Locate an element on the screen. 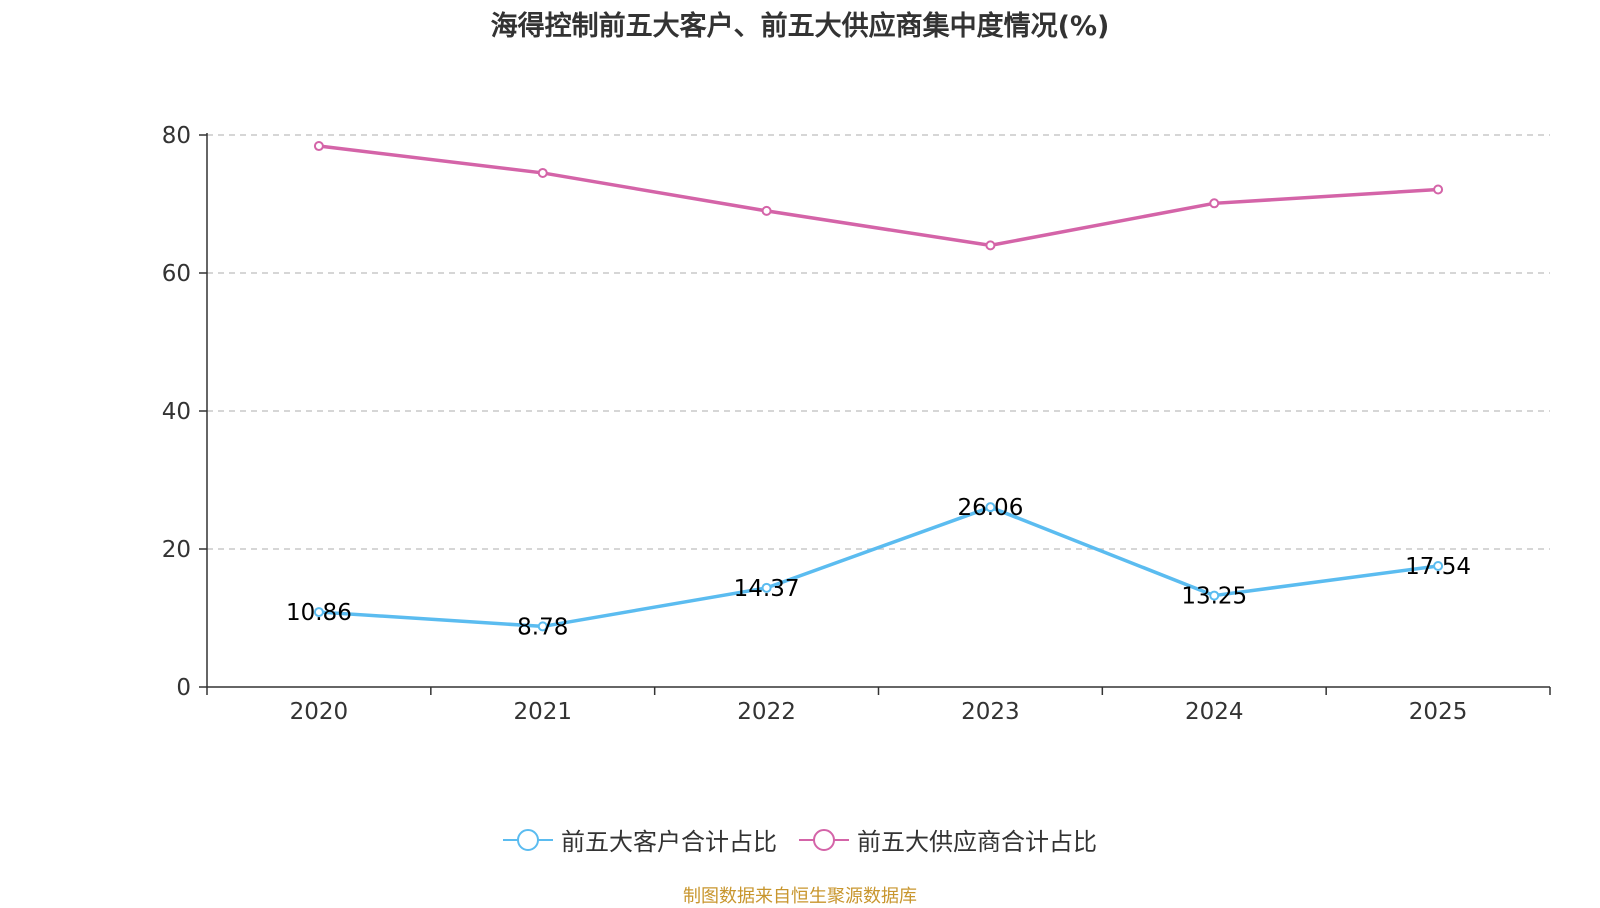 The height and width of the screenshot is (908, 1600). data-labels: 10.86 8.78 14.37 26.06 13.25 17.54 is located at coordinates (878, 567).